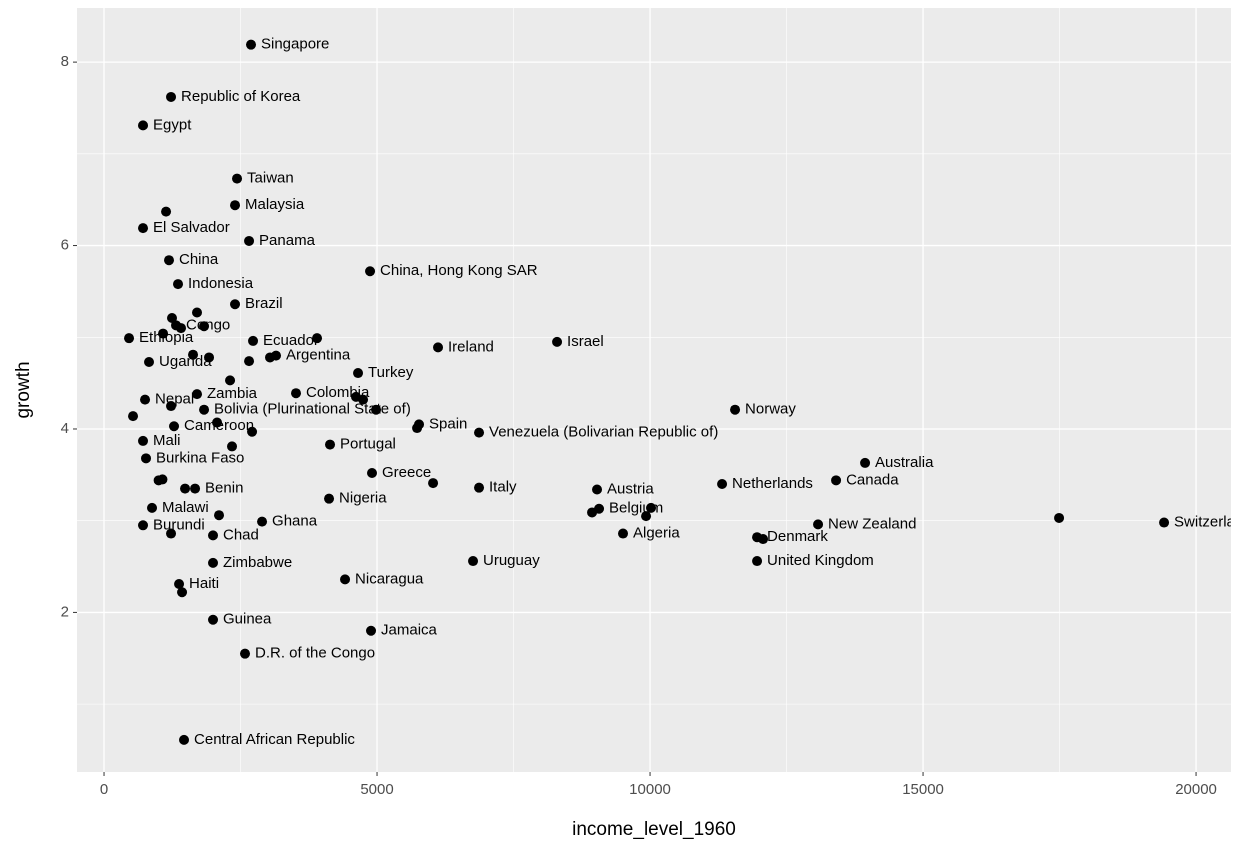  Describe the element at coordinates (199, 259) in the screenshot. I see `point-label: China` at that location.